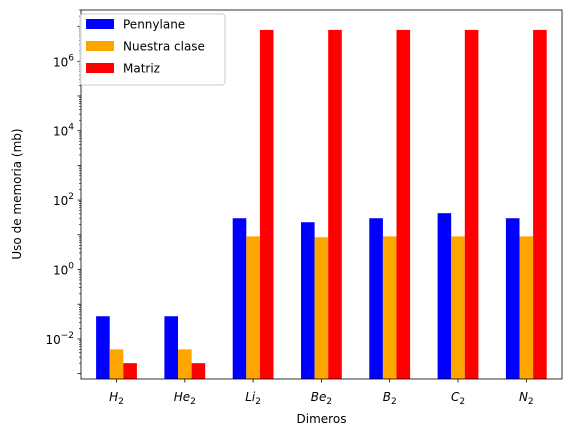  Describe the element at coordinates (198, 371) in the screenshot. I see `bar-matriz-he2` at that location.